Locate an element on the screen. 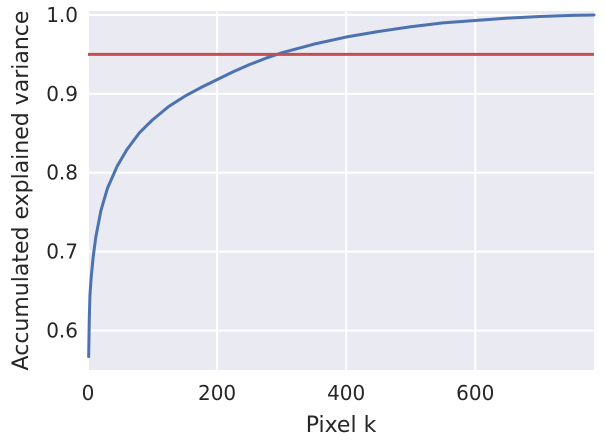 This screenshot has height=446, width=606. x-tick-label: 400 is located at coordinates (346, 393).